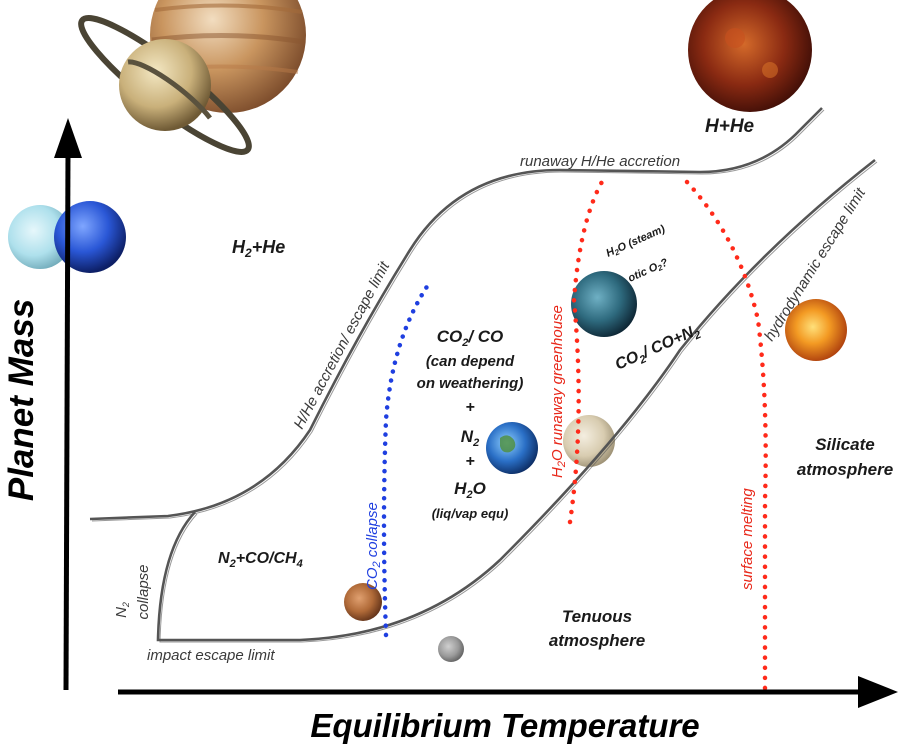 The height and width of the screenshot is (744, 913). I want to click on abiotic-o2-label: otic O2?, so click(648, 270).